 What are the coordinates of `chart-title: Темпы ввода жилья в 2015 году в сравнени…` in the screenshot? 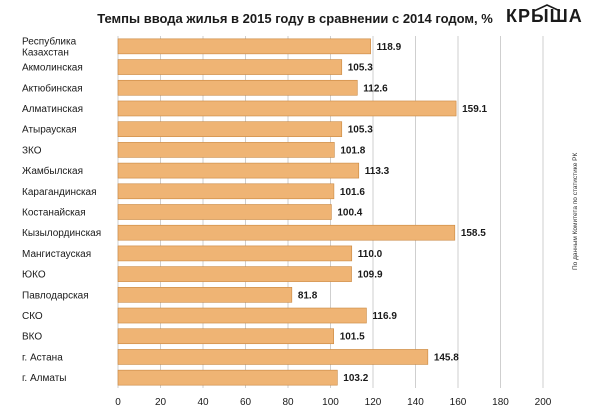 It's located at (295, 18).